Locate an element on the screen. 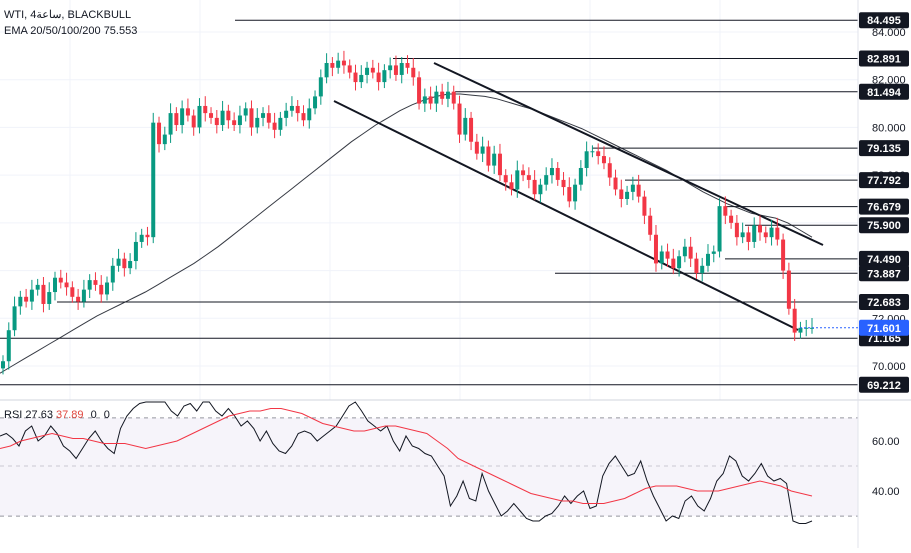 This screenshot has height=553, width=911. level-label-8: 73.887 is located at coordinates (884, 274).